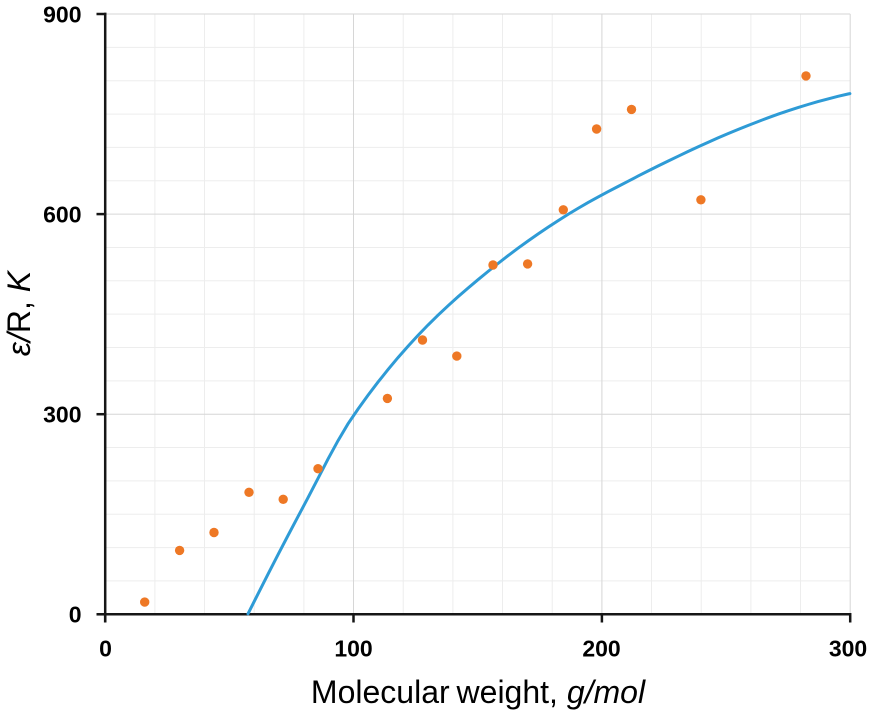  Describe the element at coordinates (601, 649) in the screenshot. I see `svg-text: 200` at that location.